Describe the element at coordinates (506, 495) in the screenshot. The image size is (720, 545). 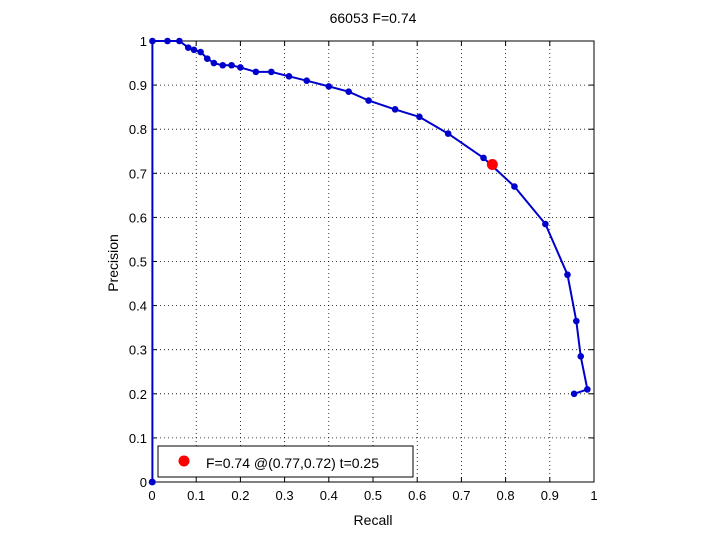
I see `x-tick-label: 0.8` at that location.